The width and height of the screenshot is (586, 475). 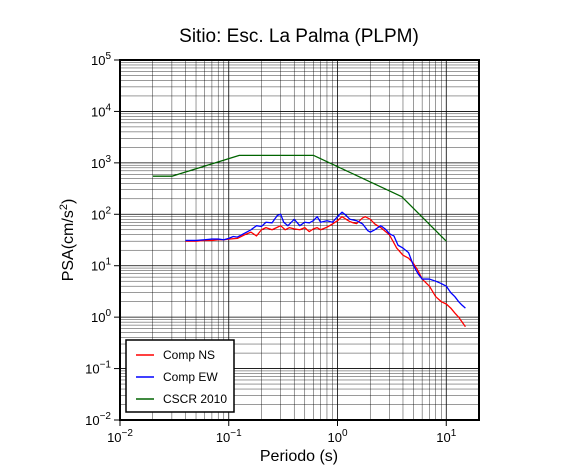 I want to click on y-axis-label: PSA(cm/s2), so click(x=67, y=240).